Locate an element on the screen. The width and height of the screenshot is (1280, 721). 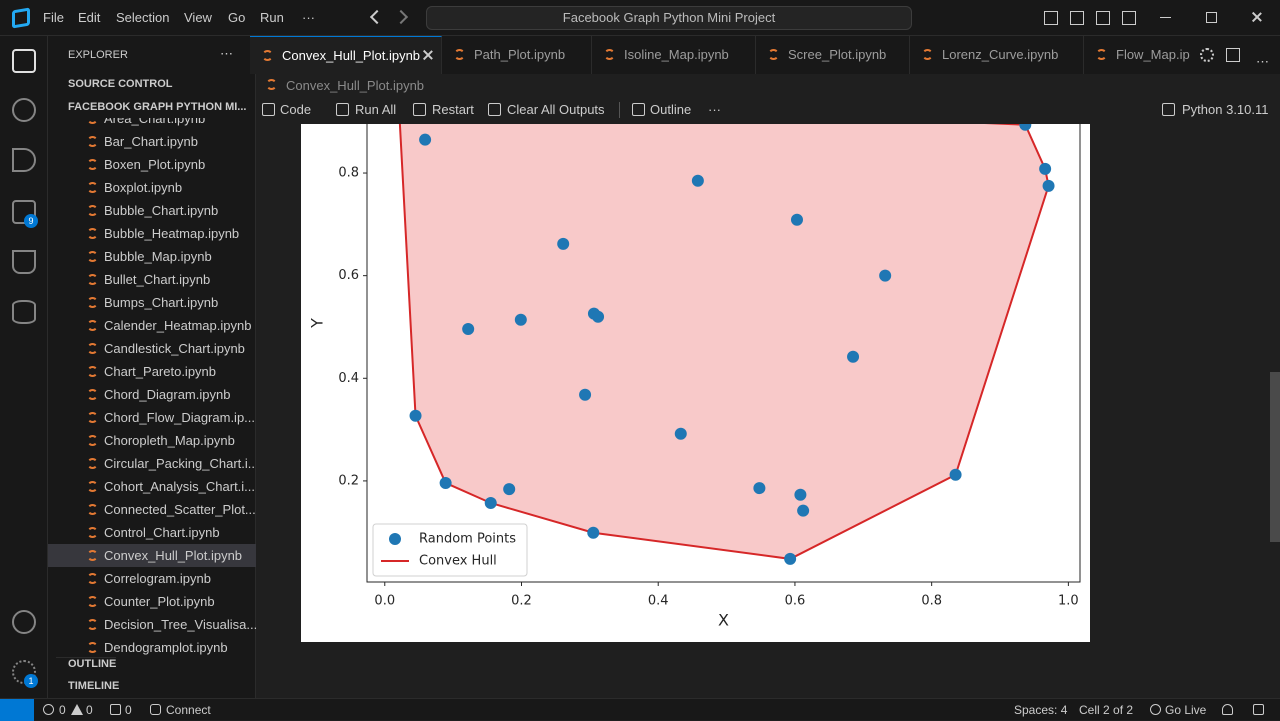
toolbar-action: ··· is located at coordinates (714, 109).